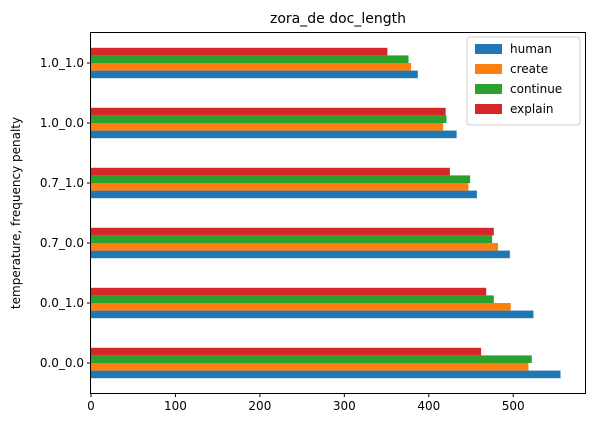 This screenshot has width=596, height=437. Describe the element at coordinates (251, 67) in the screenshot. I see `bar-create-1.0_1.0` at that location.